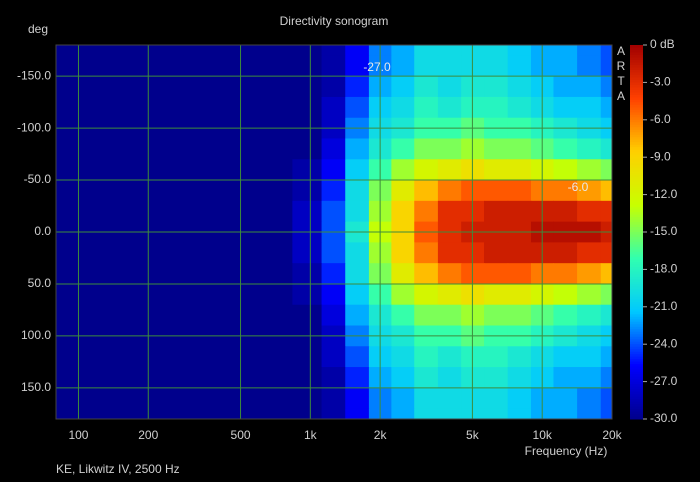  Describe the element at coordinates (377, 67) in the screenshot. I see `contour-label: -27.0` at that location.